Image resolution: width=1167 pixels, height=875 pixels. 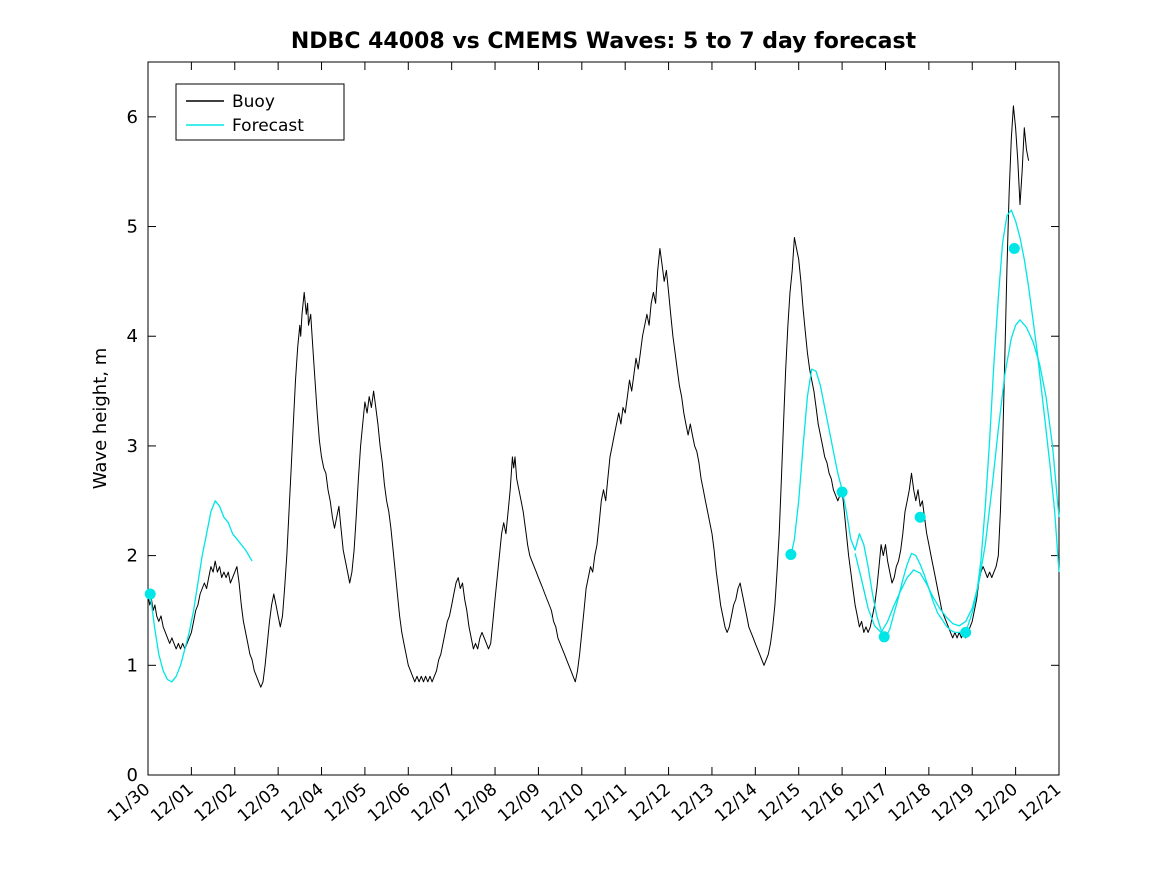 What do you see at coordinates (563, 803) in the screenshot?
I see `x-tick-label: 12/10` at bounding box center [563, 803].